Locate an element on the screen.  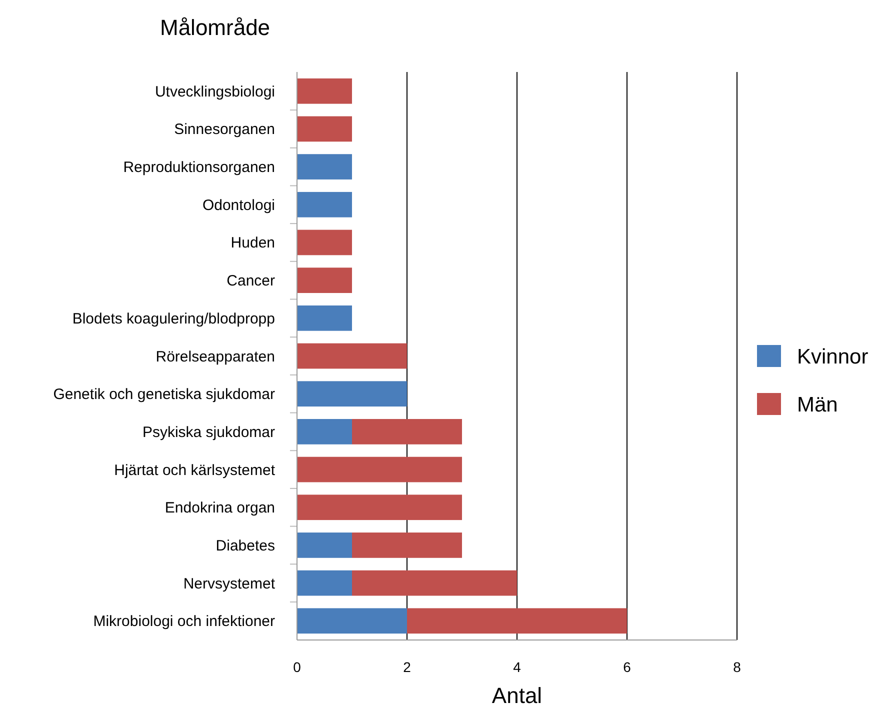
y-tick-label: Cancer is located at coordinates (250, 281).